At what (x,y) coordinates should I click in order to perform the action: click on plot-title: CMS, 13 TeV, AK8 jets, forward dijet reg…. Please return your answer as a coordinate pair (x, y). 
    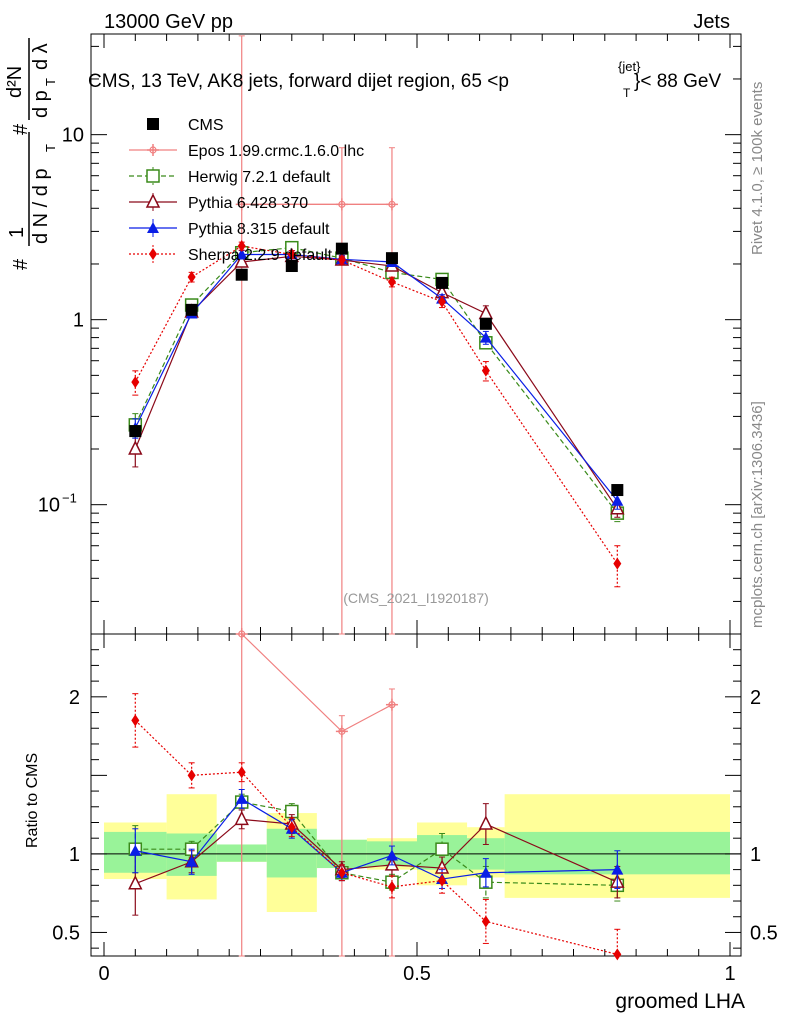
    Looking at the image, I should click on (404, 79).